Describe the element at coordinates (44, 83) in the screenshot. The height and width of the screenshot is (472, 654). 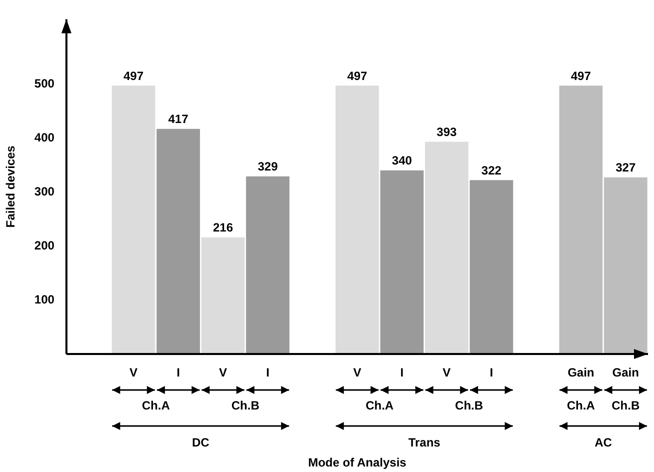
I see `y-tick-label: 500` at that location.